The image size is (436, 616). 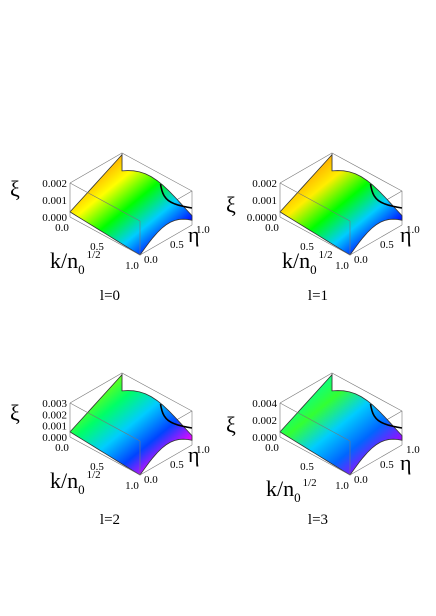 What do you see at coordinates (318, 520) in the screenshot?
I see `panel-label: l=3` at bounding box center [318, 520].